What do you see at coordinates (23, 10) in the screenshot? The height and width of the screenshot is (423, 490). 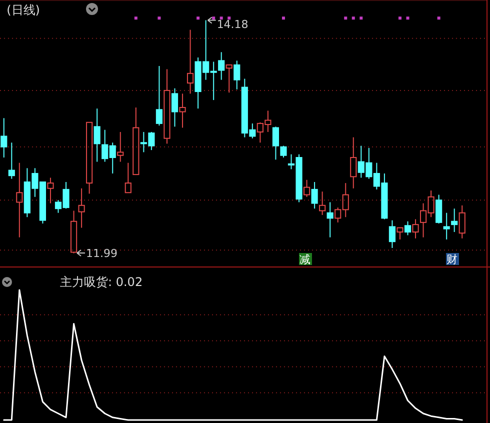 I see `chart-title: (日线)` at bounding box center [23, 10].